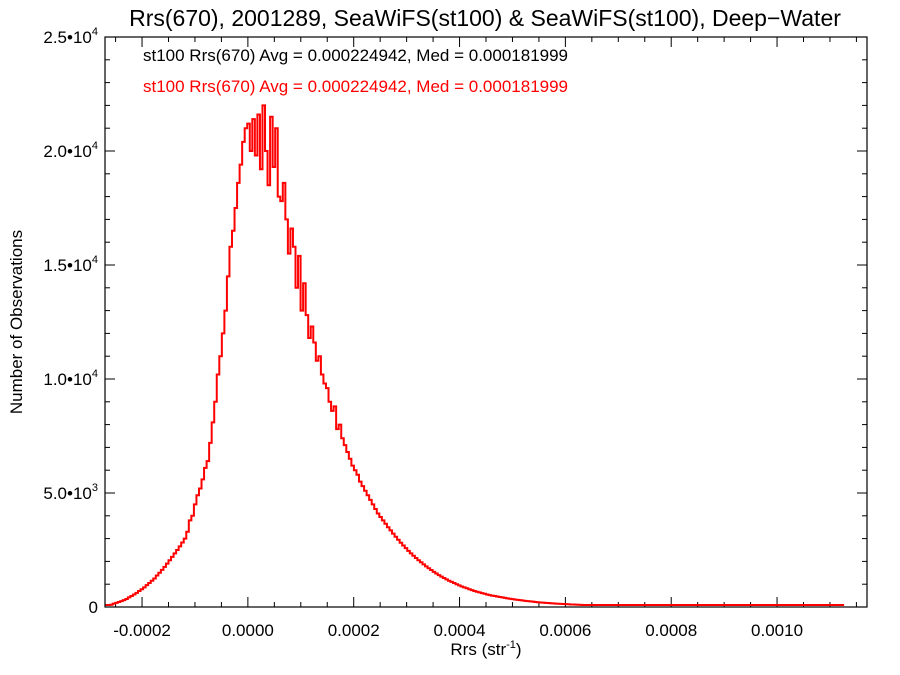 The height and width of the screenshot is (675, 900). Describe the element at coordinates (70, 264) in the screenshot. I see `y-tick-label: 1.5•104` at that location.